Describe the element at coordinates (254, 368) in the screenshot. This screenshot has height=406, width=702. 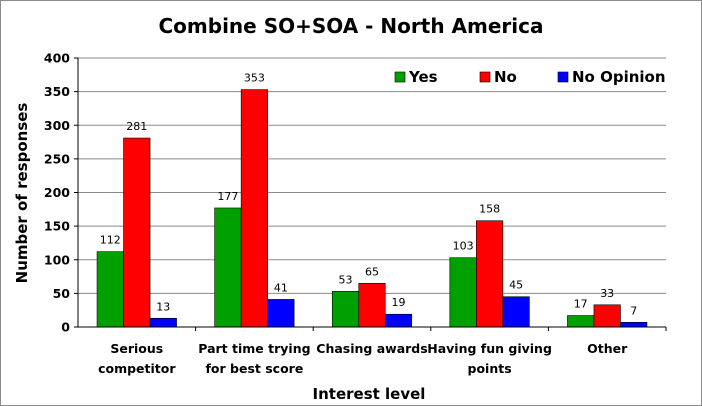
I see `x-tick-label: for best score` at that location.